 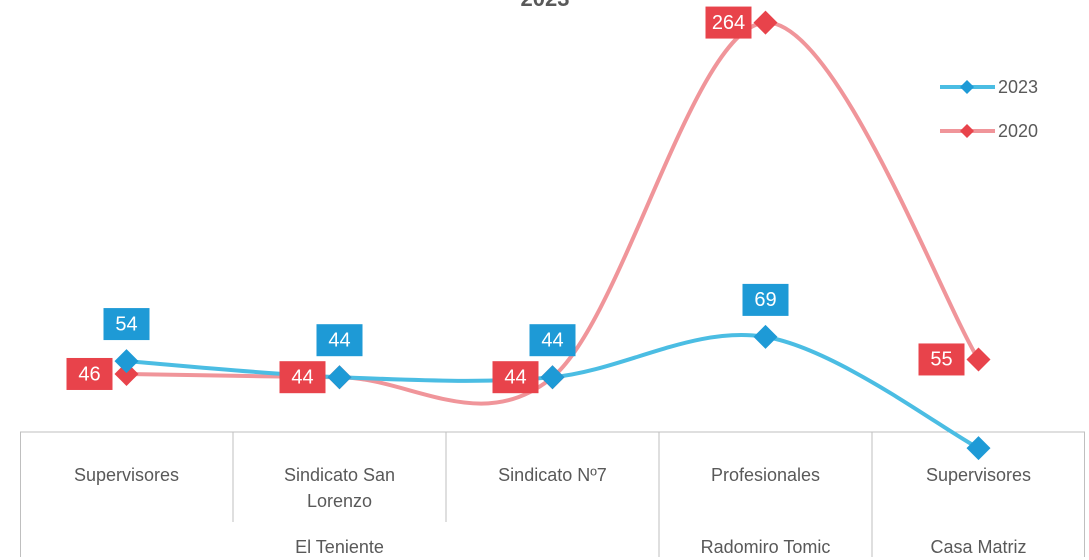 I want to click on data-label: 69, so click(x=765, y=299).